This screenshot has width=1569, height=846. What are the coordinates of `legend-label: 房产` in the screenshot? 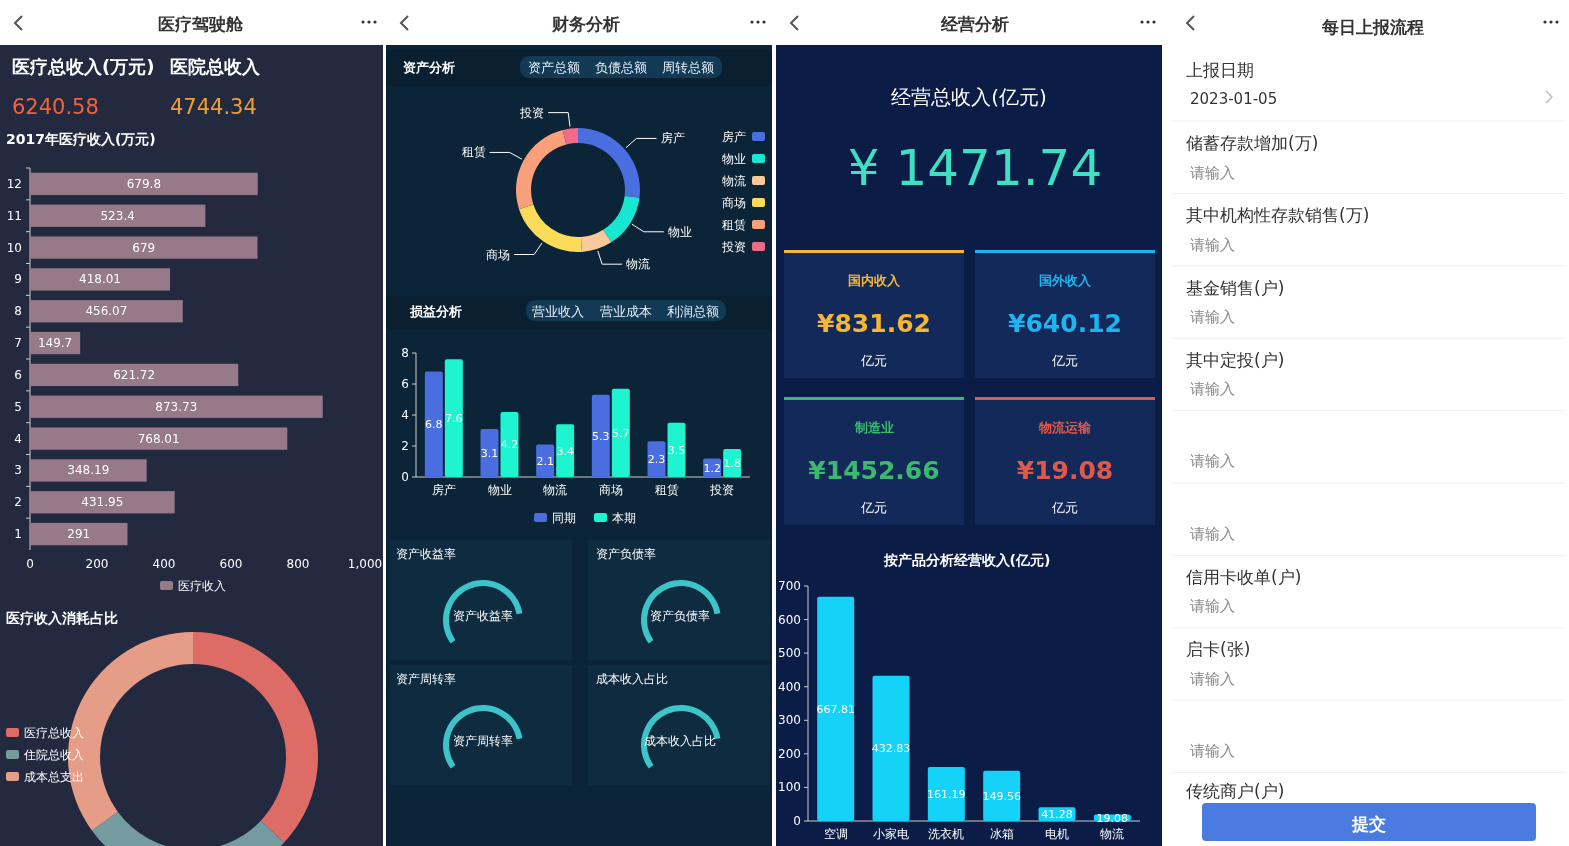 It's located at (734, 137).